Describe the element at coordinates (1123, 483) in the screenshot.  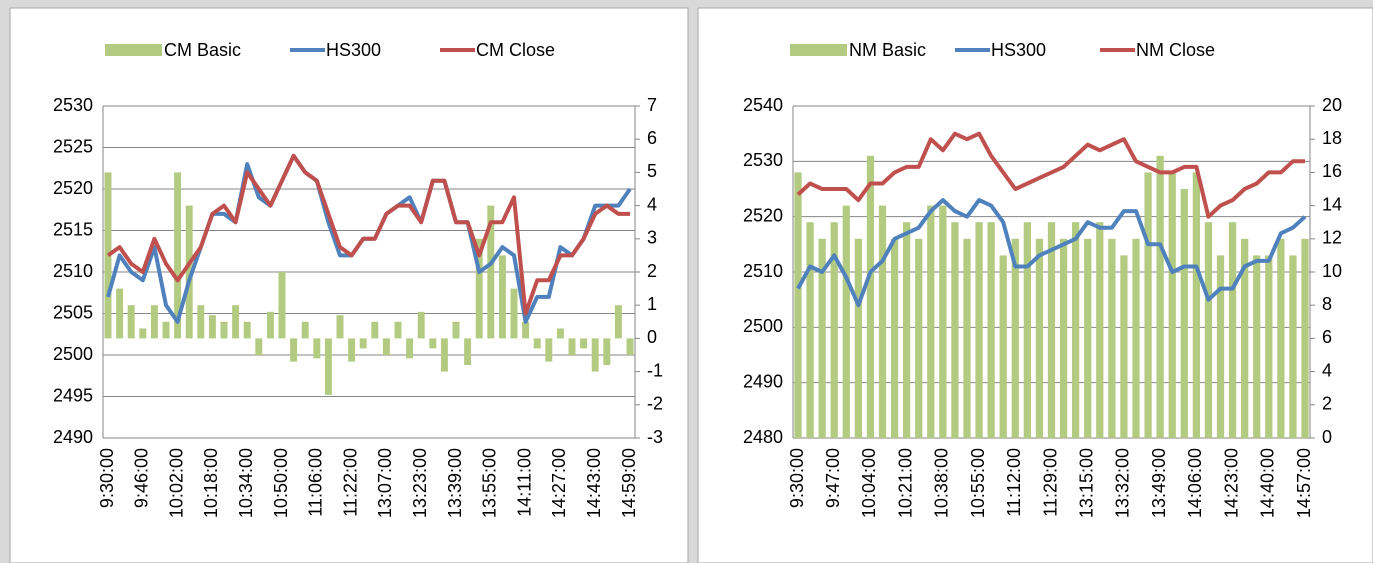
I see `x-tick-label: 13:32:00` at that location.